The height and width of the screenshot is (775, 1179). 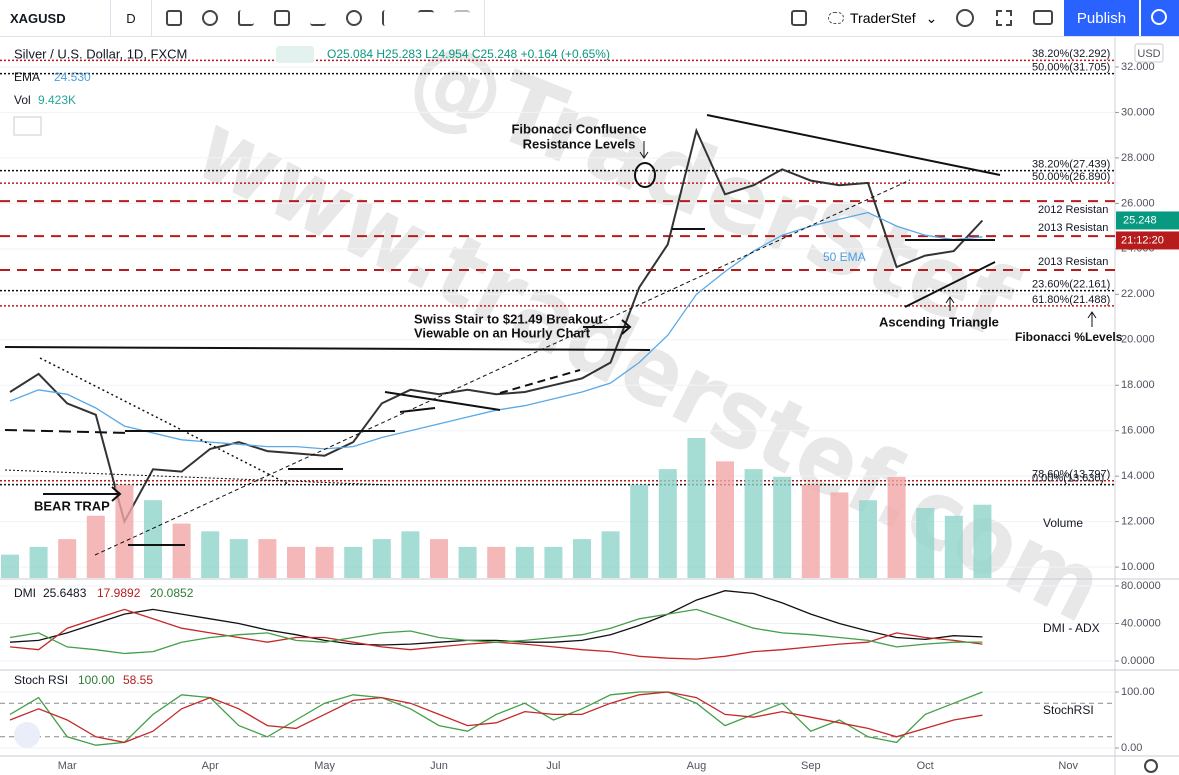 What do you see at coordinates (1159, 18) in the screenshot?
I see `play-button` at bounding box center [1159, 18].